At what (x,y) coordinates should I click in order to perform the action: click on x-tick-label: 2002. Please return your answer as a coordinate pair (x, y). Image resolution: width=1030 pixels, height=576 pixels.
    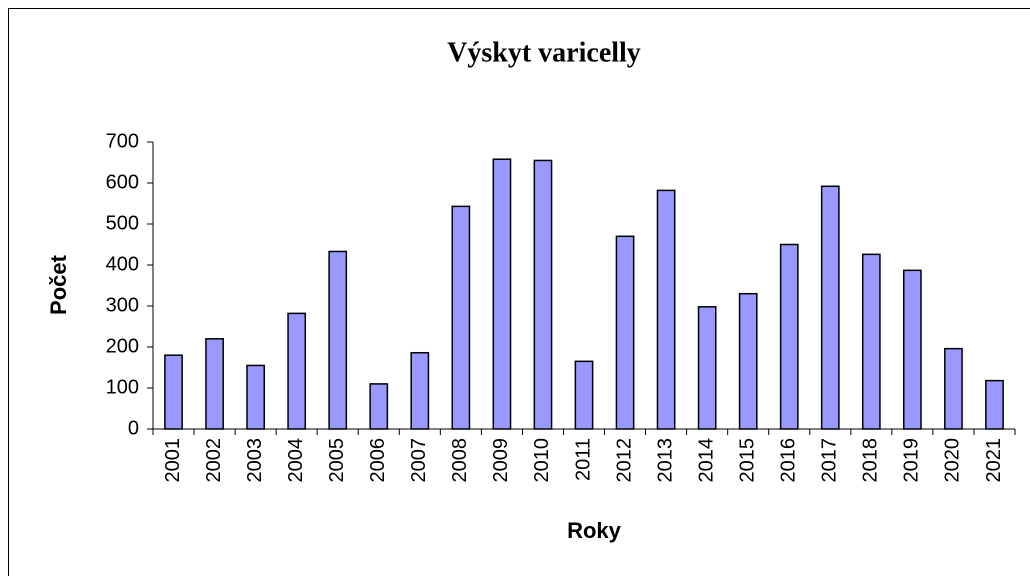
    Looking at the image, I should click on (214, 460).